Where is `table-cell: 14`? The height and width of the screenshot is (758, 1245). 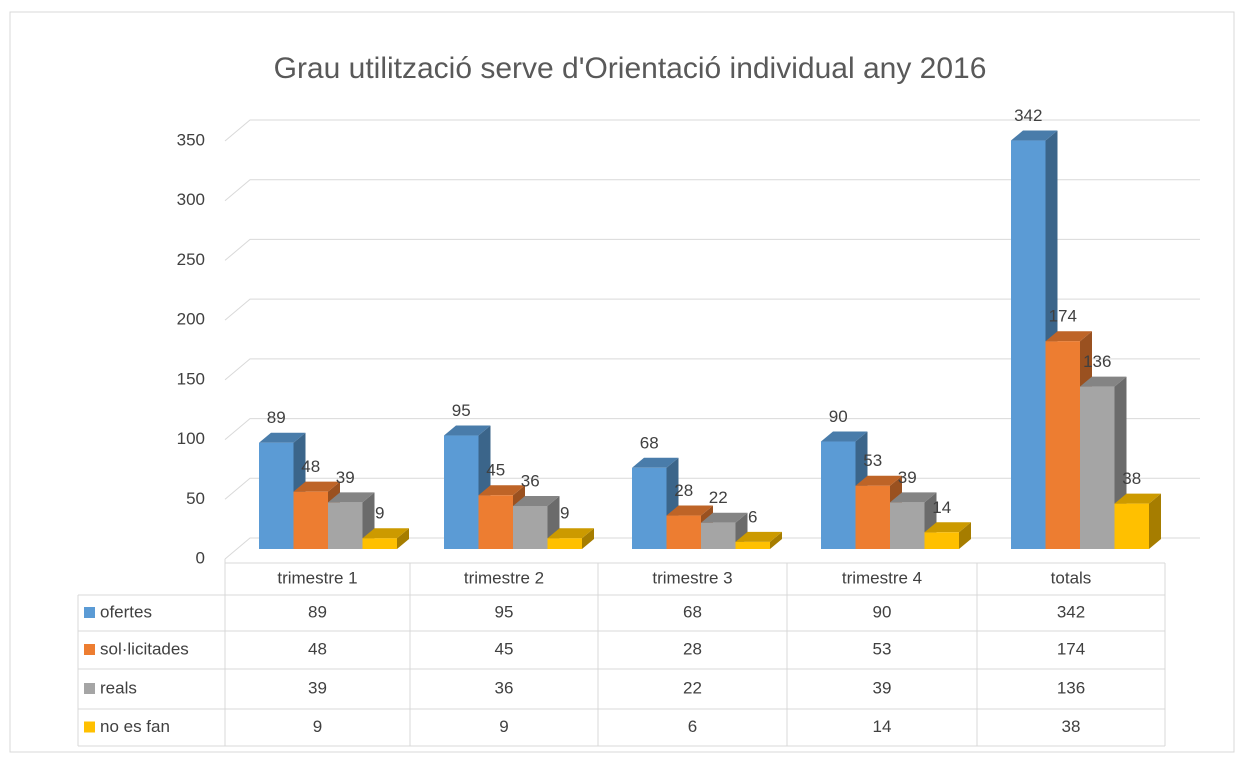
table-cell: 14 is located at coordinates (882, 726).